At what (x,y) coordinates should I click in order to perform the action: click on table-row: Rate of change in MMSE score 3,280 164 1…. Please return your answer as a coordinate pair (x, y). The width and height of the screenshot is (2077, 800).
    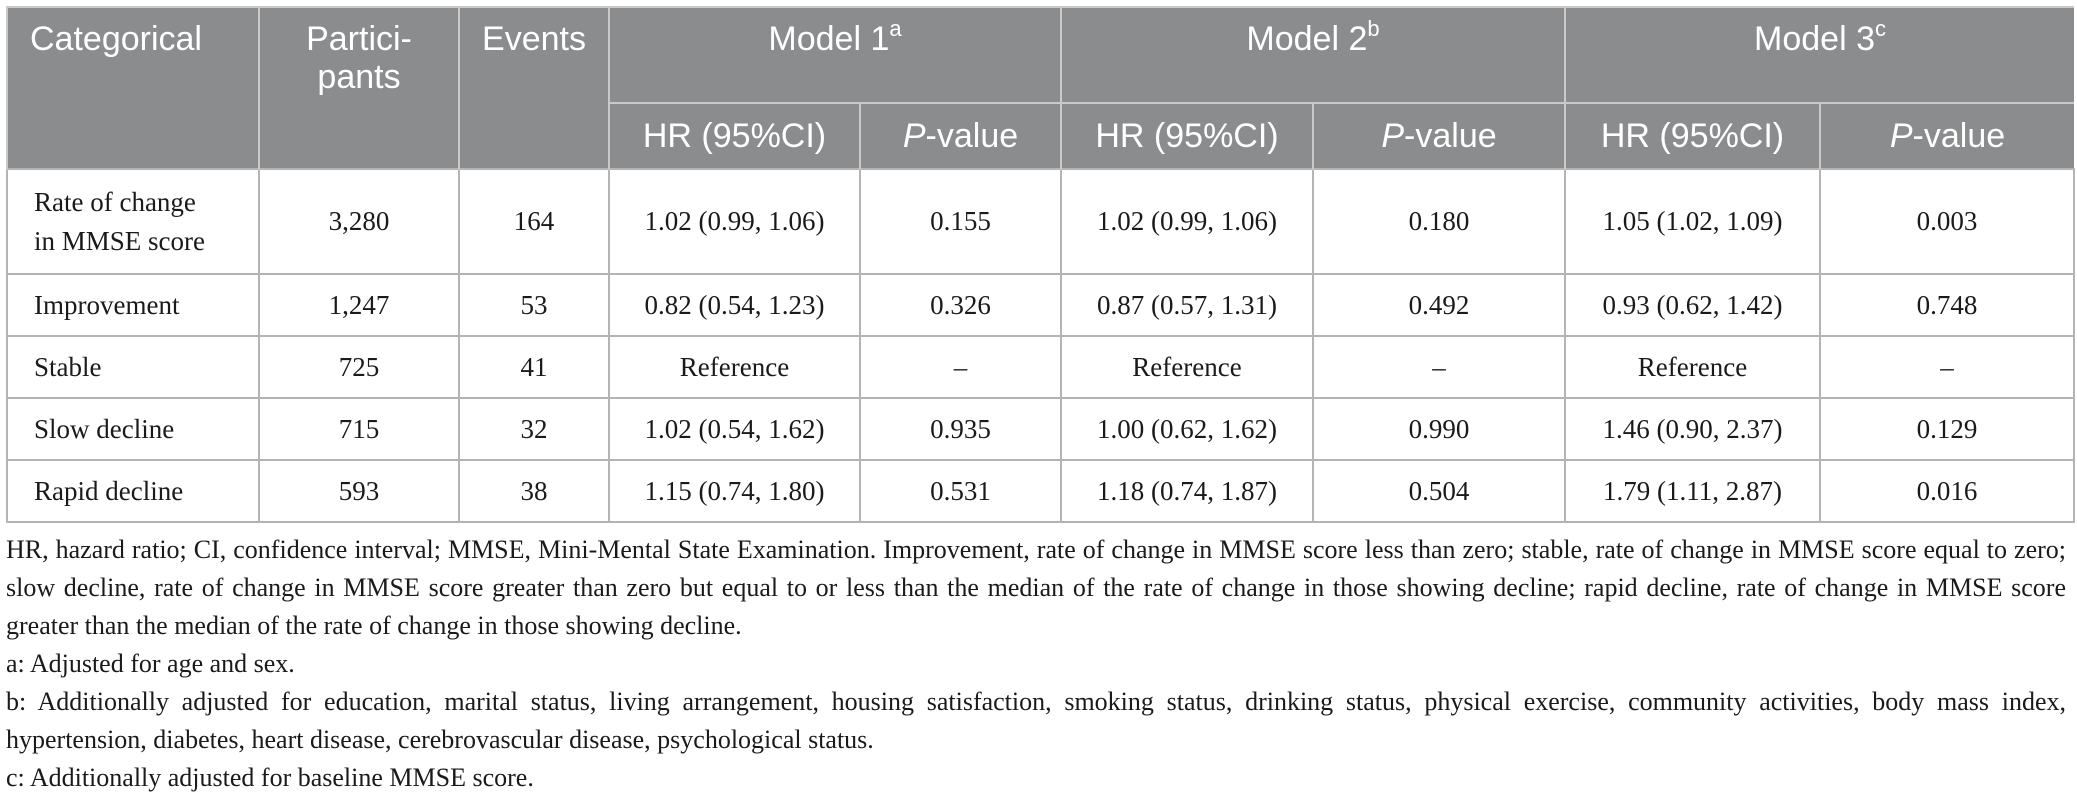
    Looking at the image, I should click on (1040, 221).